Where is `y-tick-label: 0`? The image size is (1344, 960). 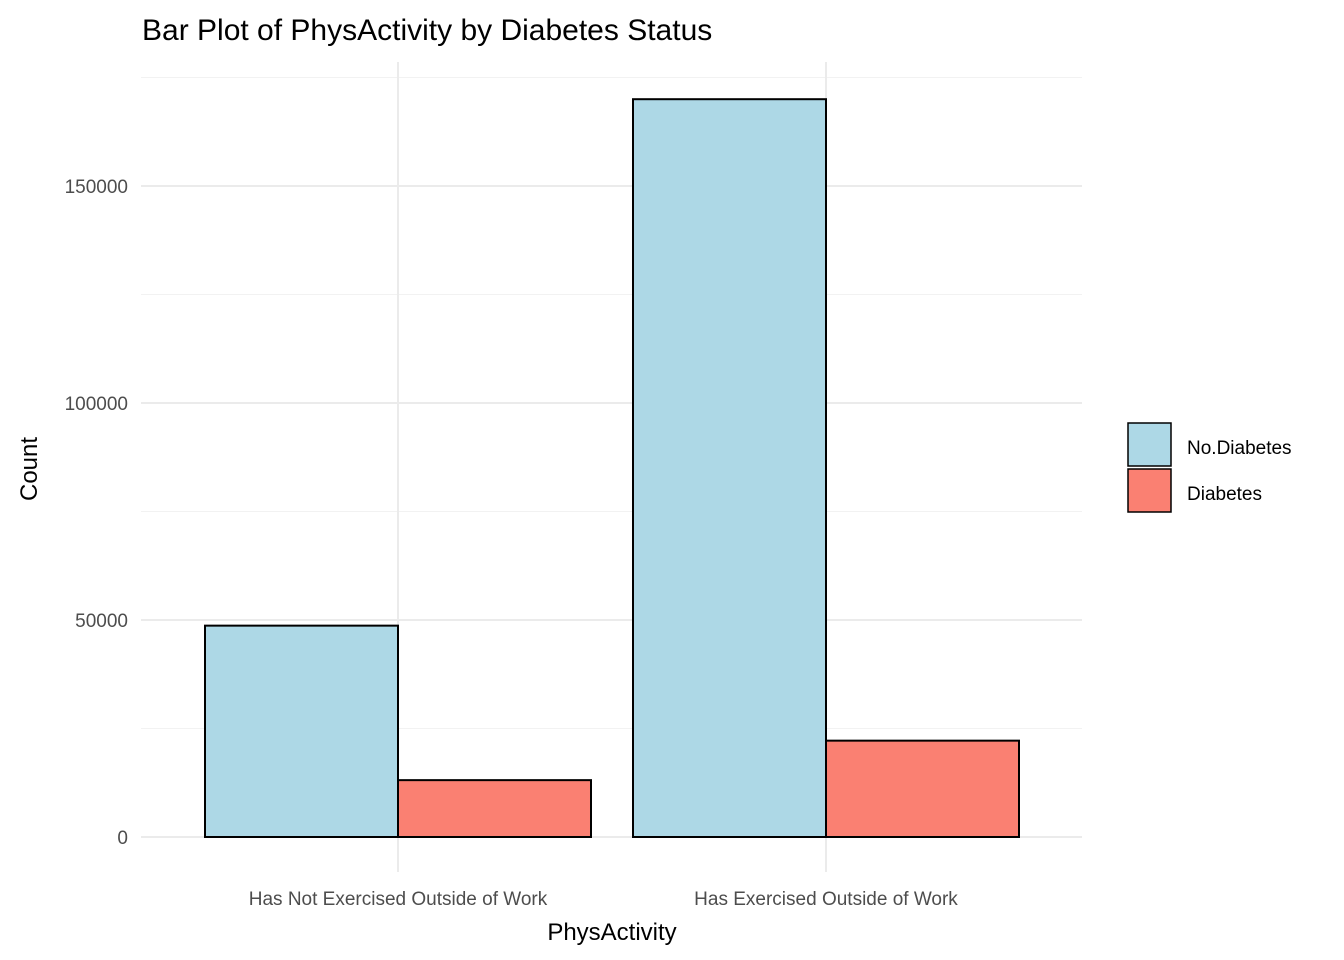 y-tick-label: 0 is located at coordinates (122, 838).